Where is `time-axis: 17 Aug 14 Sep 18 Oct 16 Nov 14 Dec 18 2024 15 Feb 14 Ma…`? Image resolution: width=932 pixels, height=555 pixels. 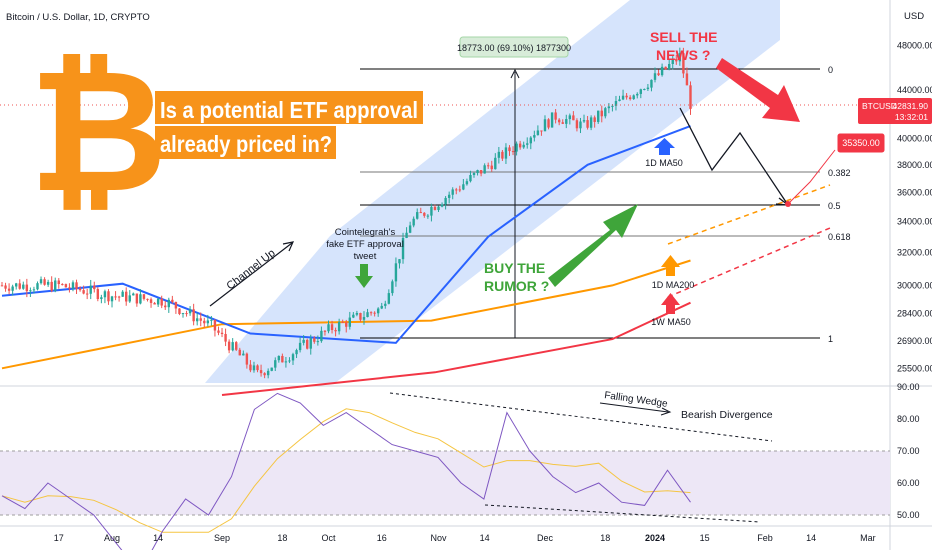
time-axis: 17 Aug 14 Sep 18 Oct 16 Nov 14 Dec 18 2024 15 Feb 14 Ma… is located at coordinates (465, 538).